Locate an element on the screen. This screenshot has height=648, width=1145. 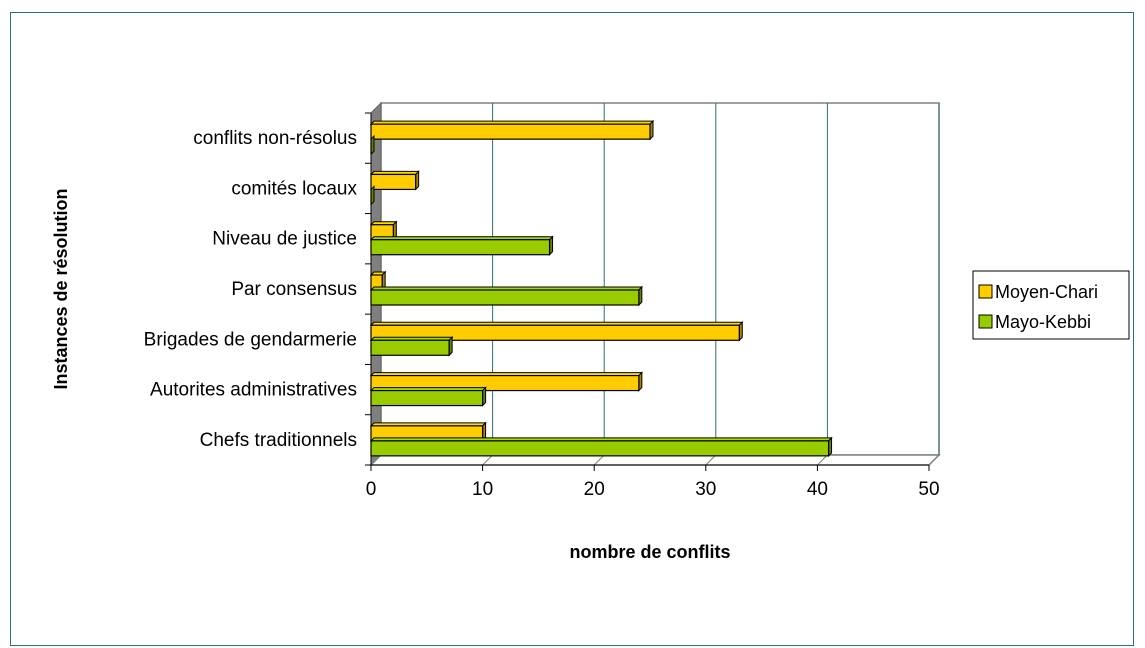
category-label-3: Par consensus is located at coordinates (294, 289).